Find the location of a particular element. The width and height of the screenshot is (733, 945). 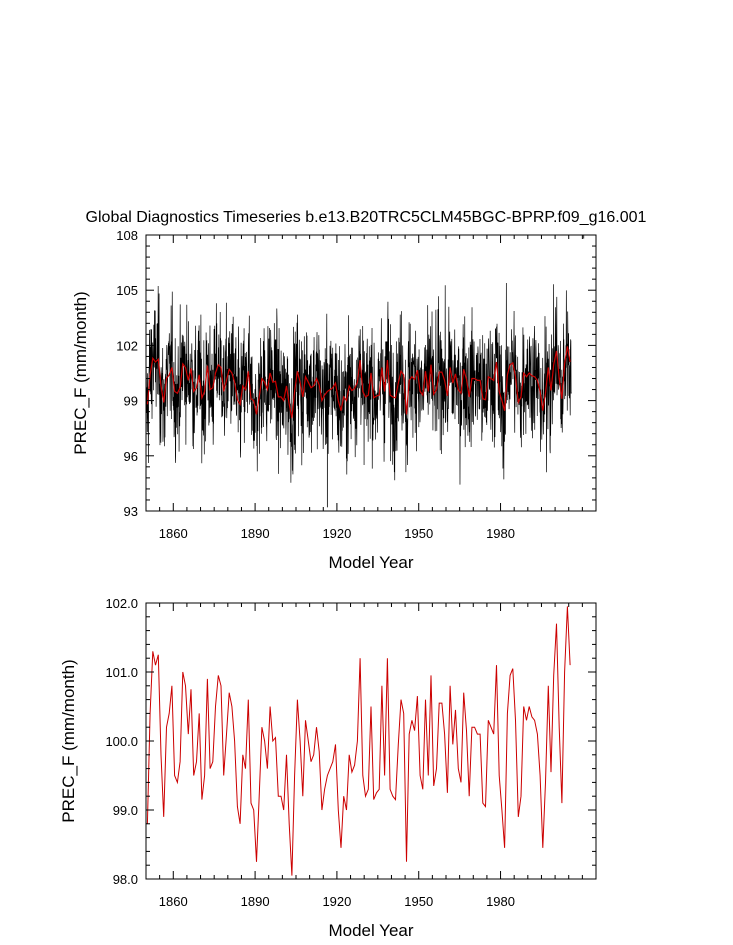

y-axis-label-monthly: PREC_F (mm/month) is located at coordinates (80, 372).